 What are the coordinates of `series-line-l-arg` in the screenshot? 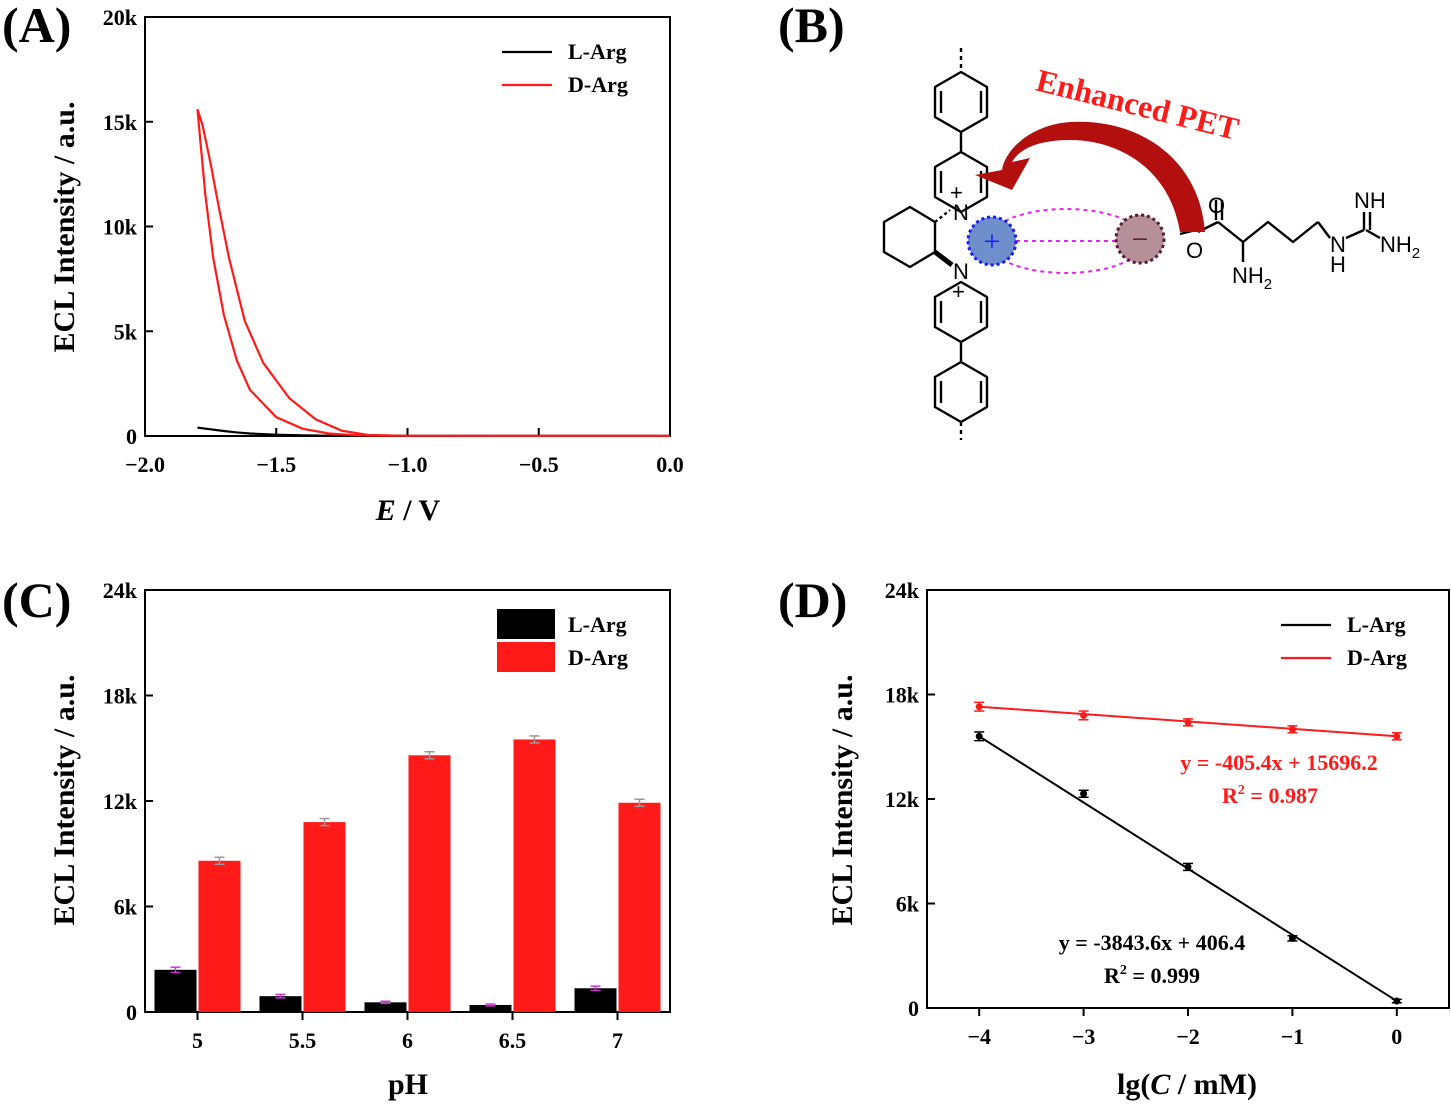 It's located at (433, 431).